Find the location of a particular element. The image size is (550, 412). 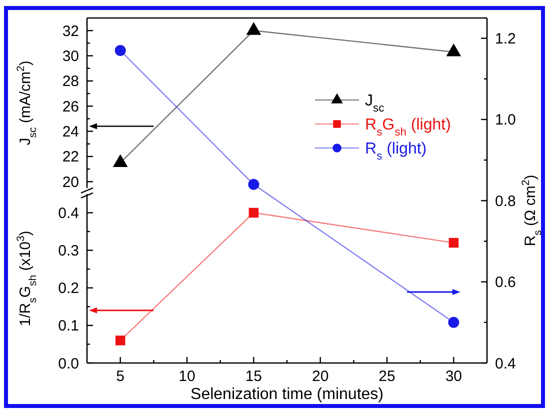

legend-label: R$_{s}$ (light) is located at coordinates (396, 151).